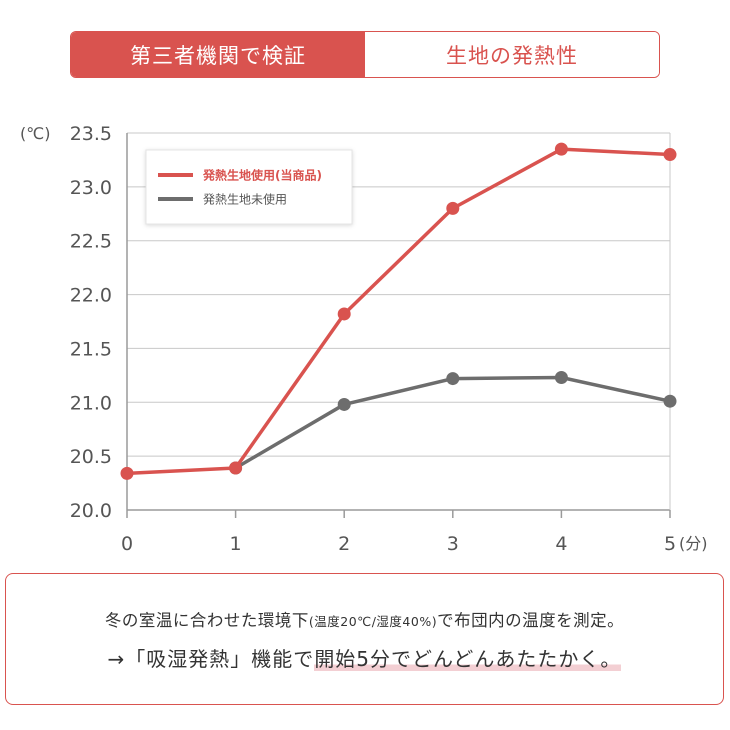  What do you see at coordinates (236, 544) in the screenshot?
I see `x-tick-label: 1` at bounding box center [236, 544].